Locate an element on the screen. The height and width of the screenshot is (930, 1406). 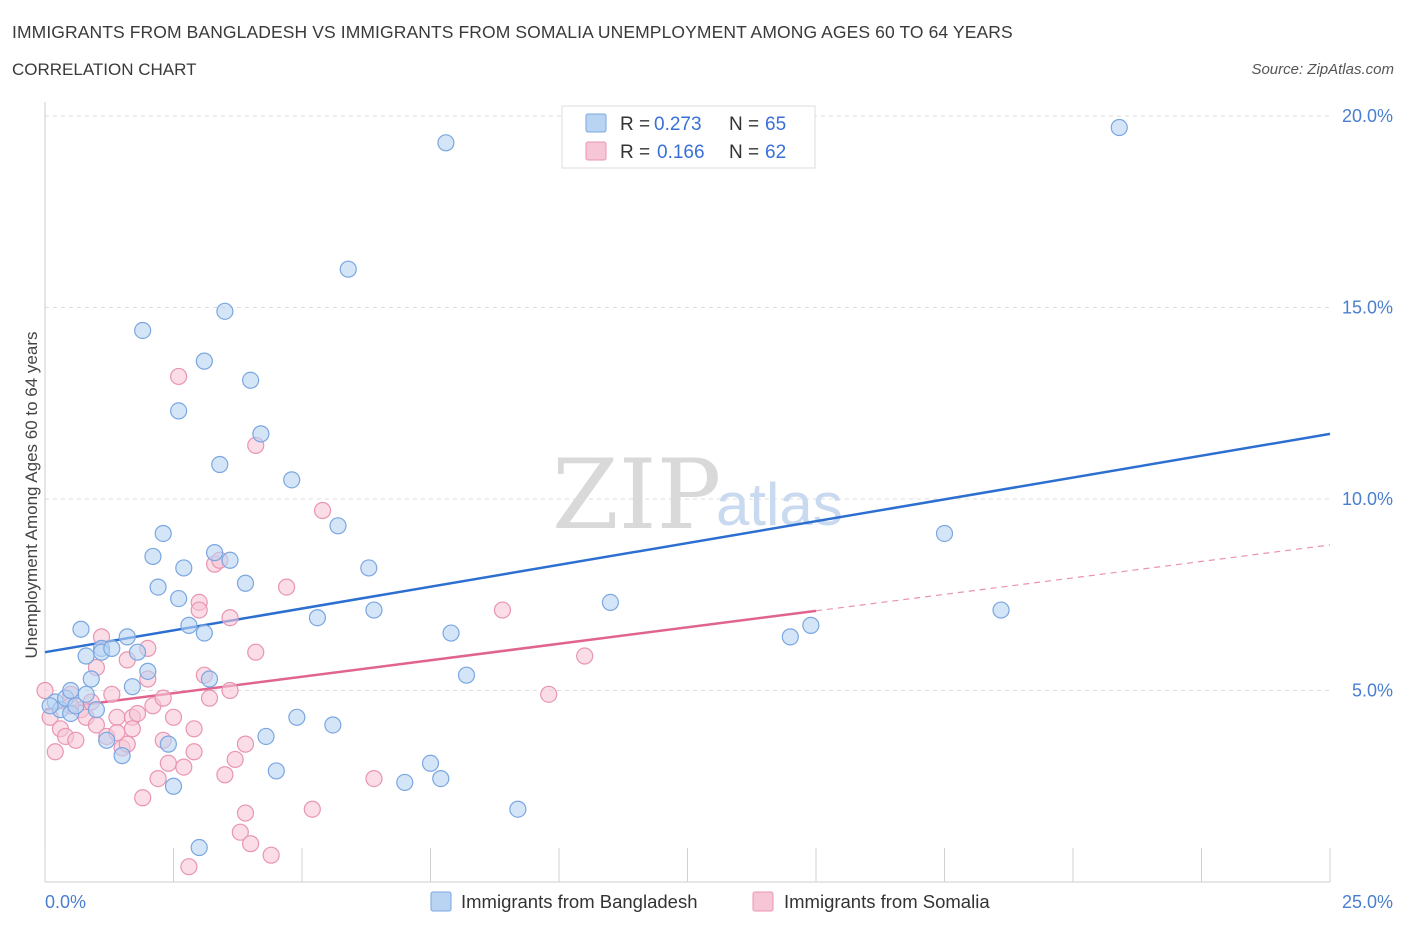
series-legend-label-somalia: Immigrants from Somalia is located at coordinates (887, 901).